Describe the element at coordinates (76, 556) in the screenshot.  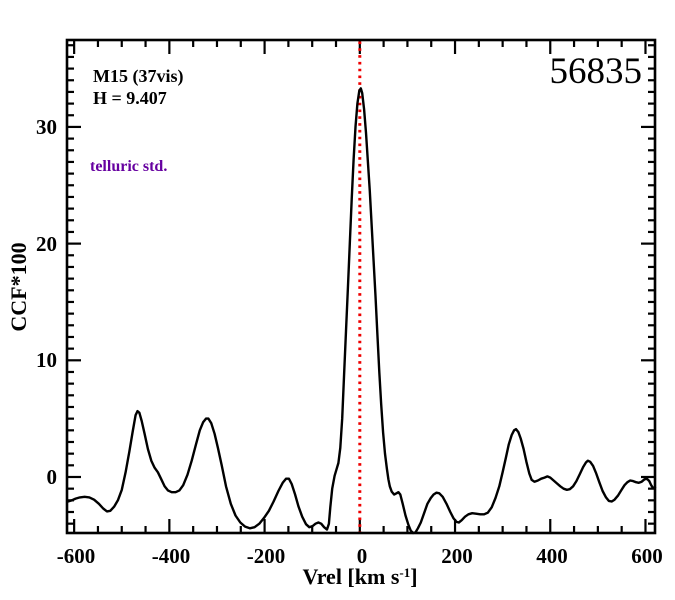
I see `x-tick-label: -600` at that location.